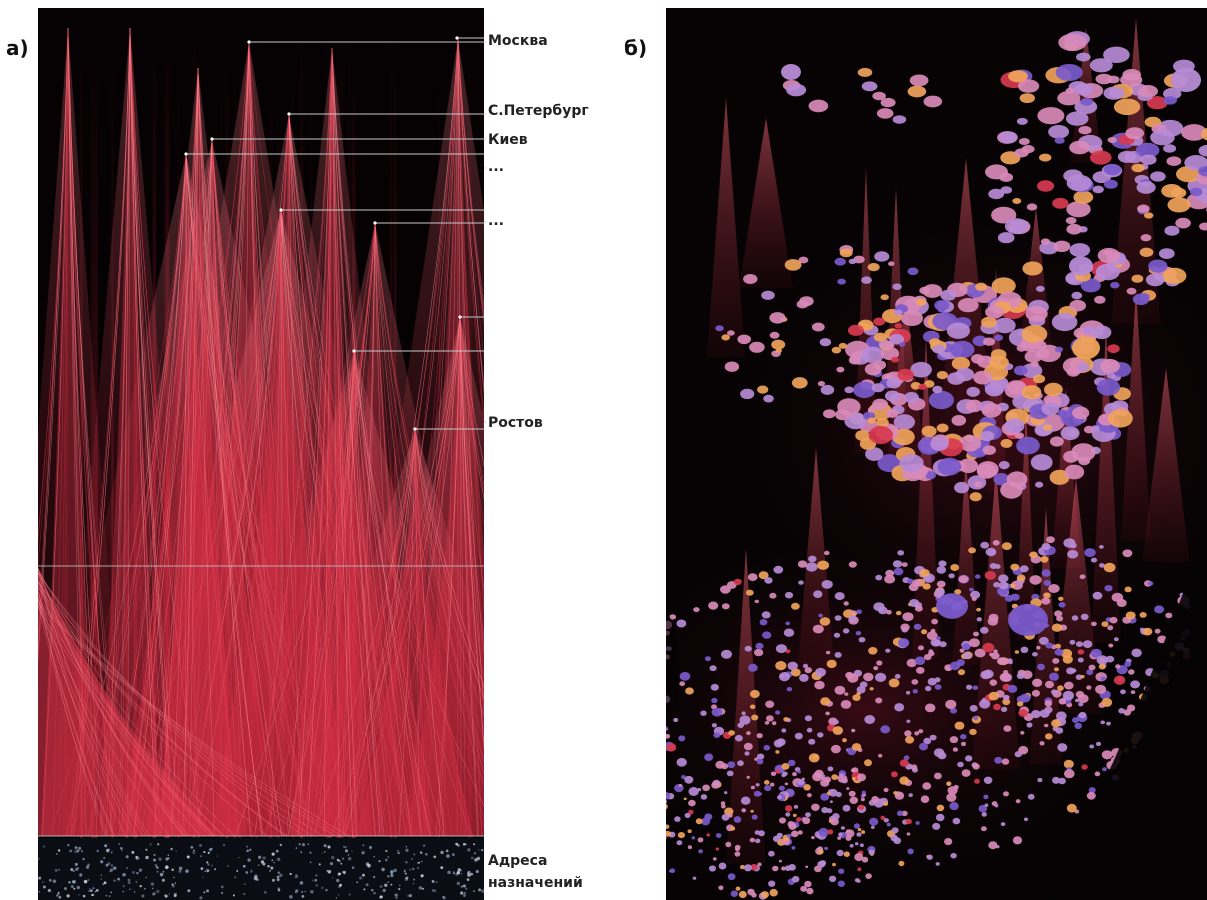 The height and width of the screenshot is (900, 1207). Describe the element at coordinates (636, 48) in the screenshot. I see `panel-b-letter: б)` at that location.